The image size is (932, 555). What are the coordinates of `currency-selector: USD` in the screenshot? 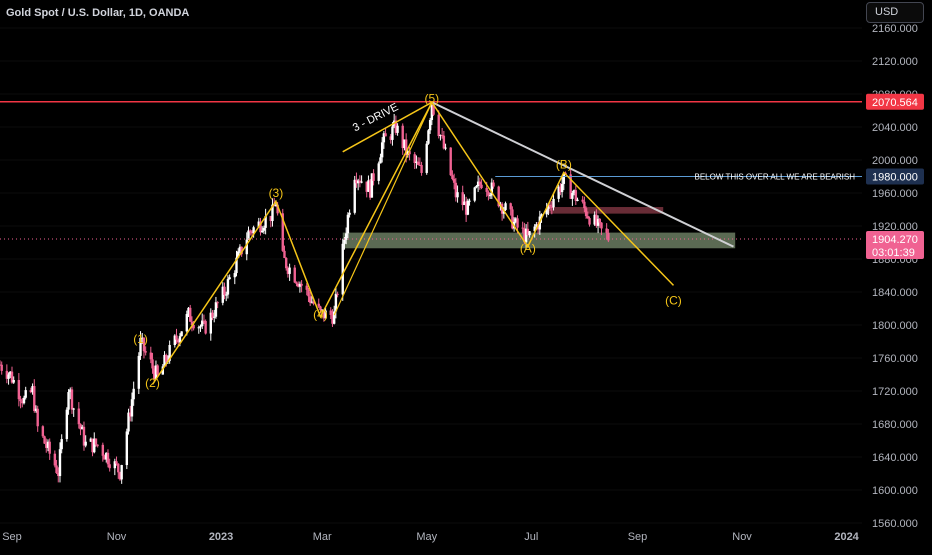 It's located at (895, 12).